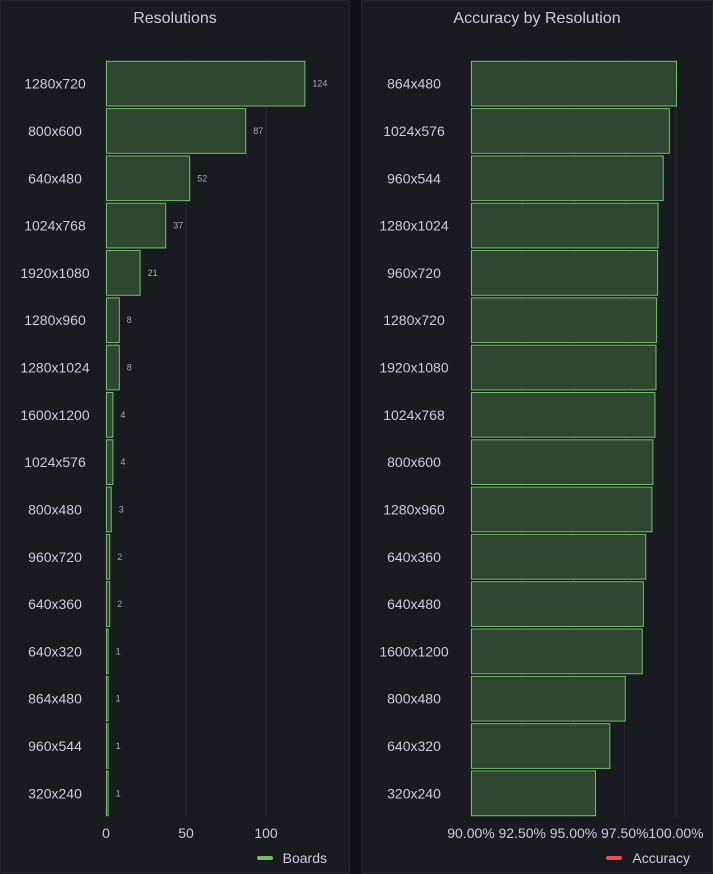  I want to click on x-tick-label: 97.50%, so click(624, 833).